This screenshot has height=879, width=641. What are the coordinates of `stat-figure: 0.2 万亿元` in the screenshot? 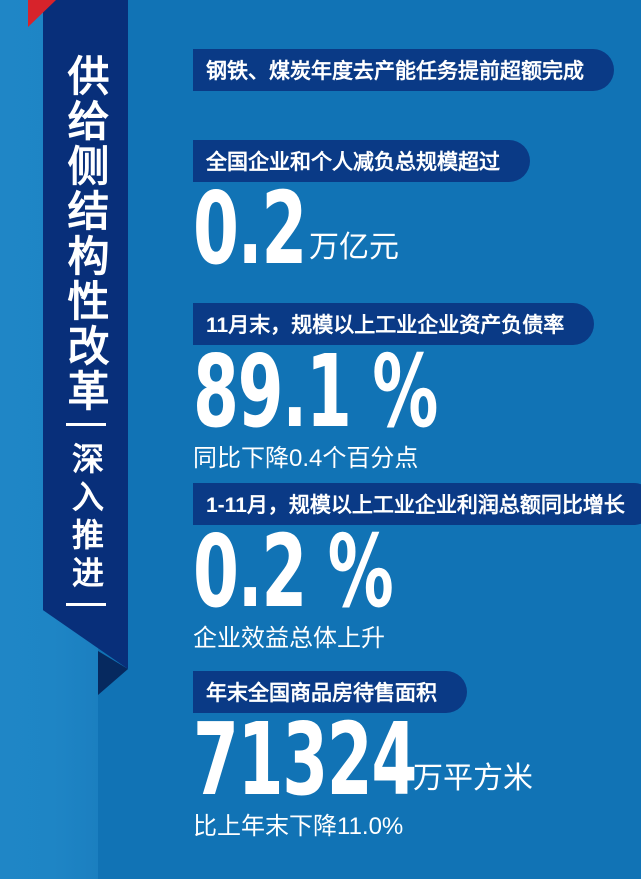 It's located at (361, 229).